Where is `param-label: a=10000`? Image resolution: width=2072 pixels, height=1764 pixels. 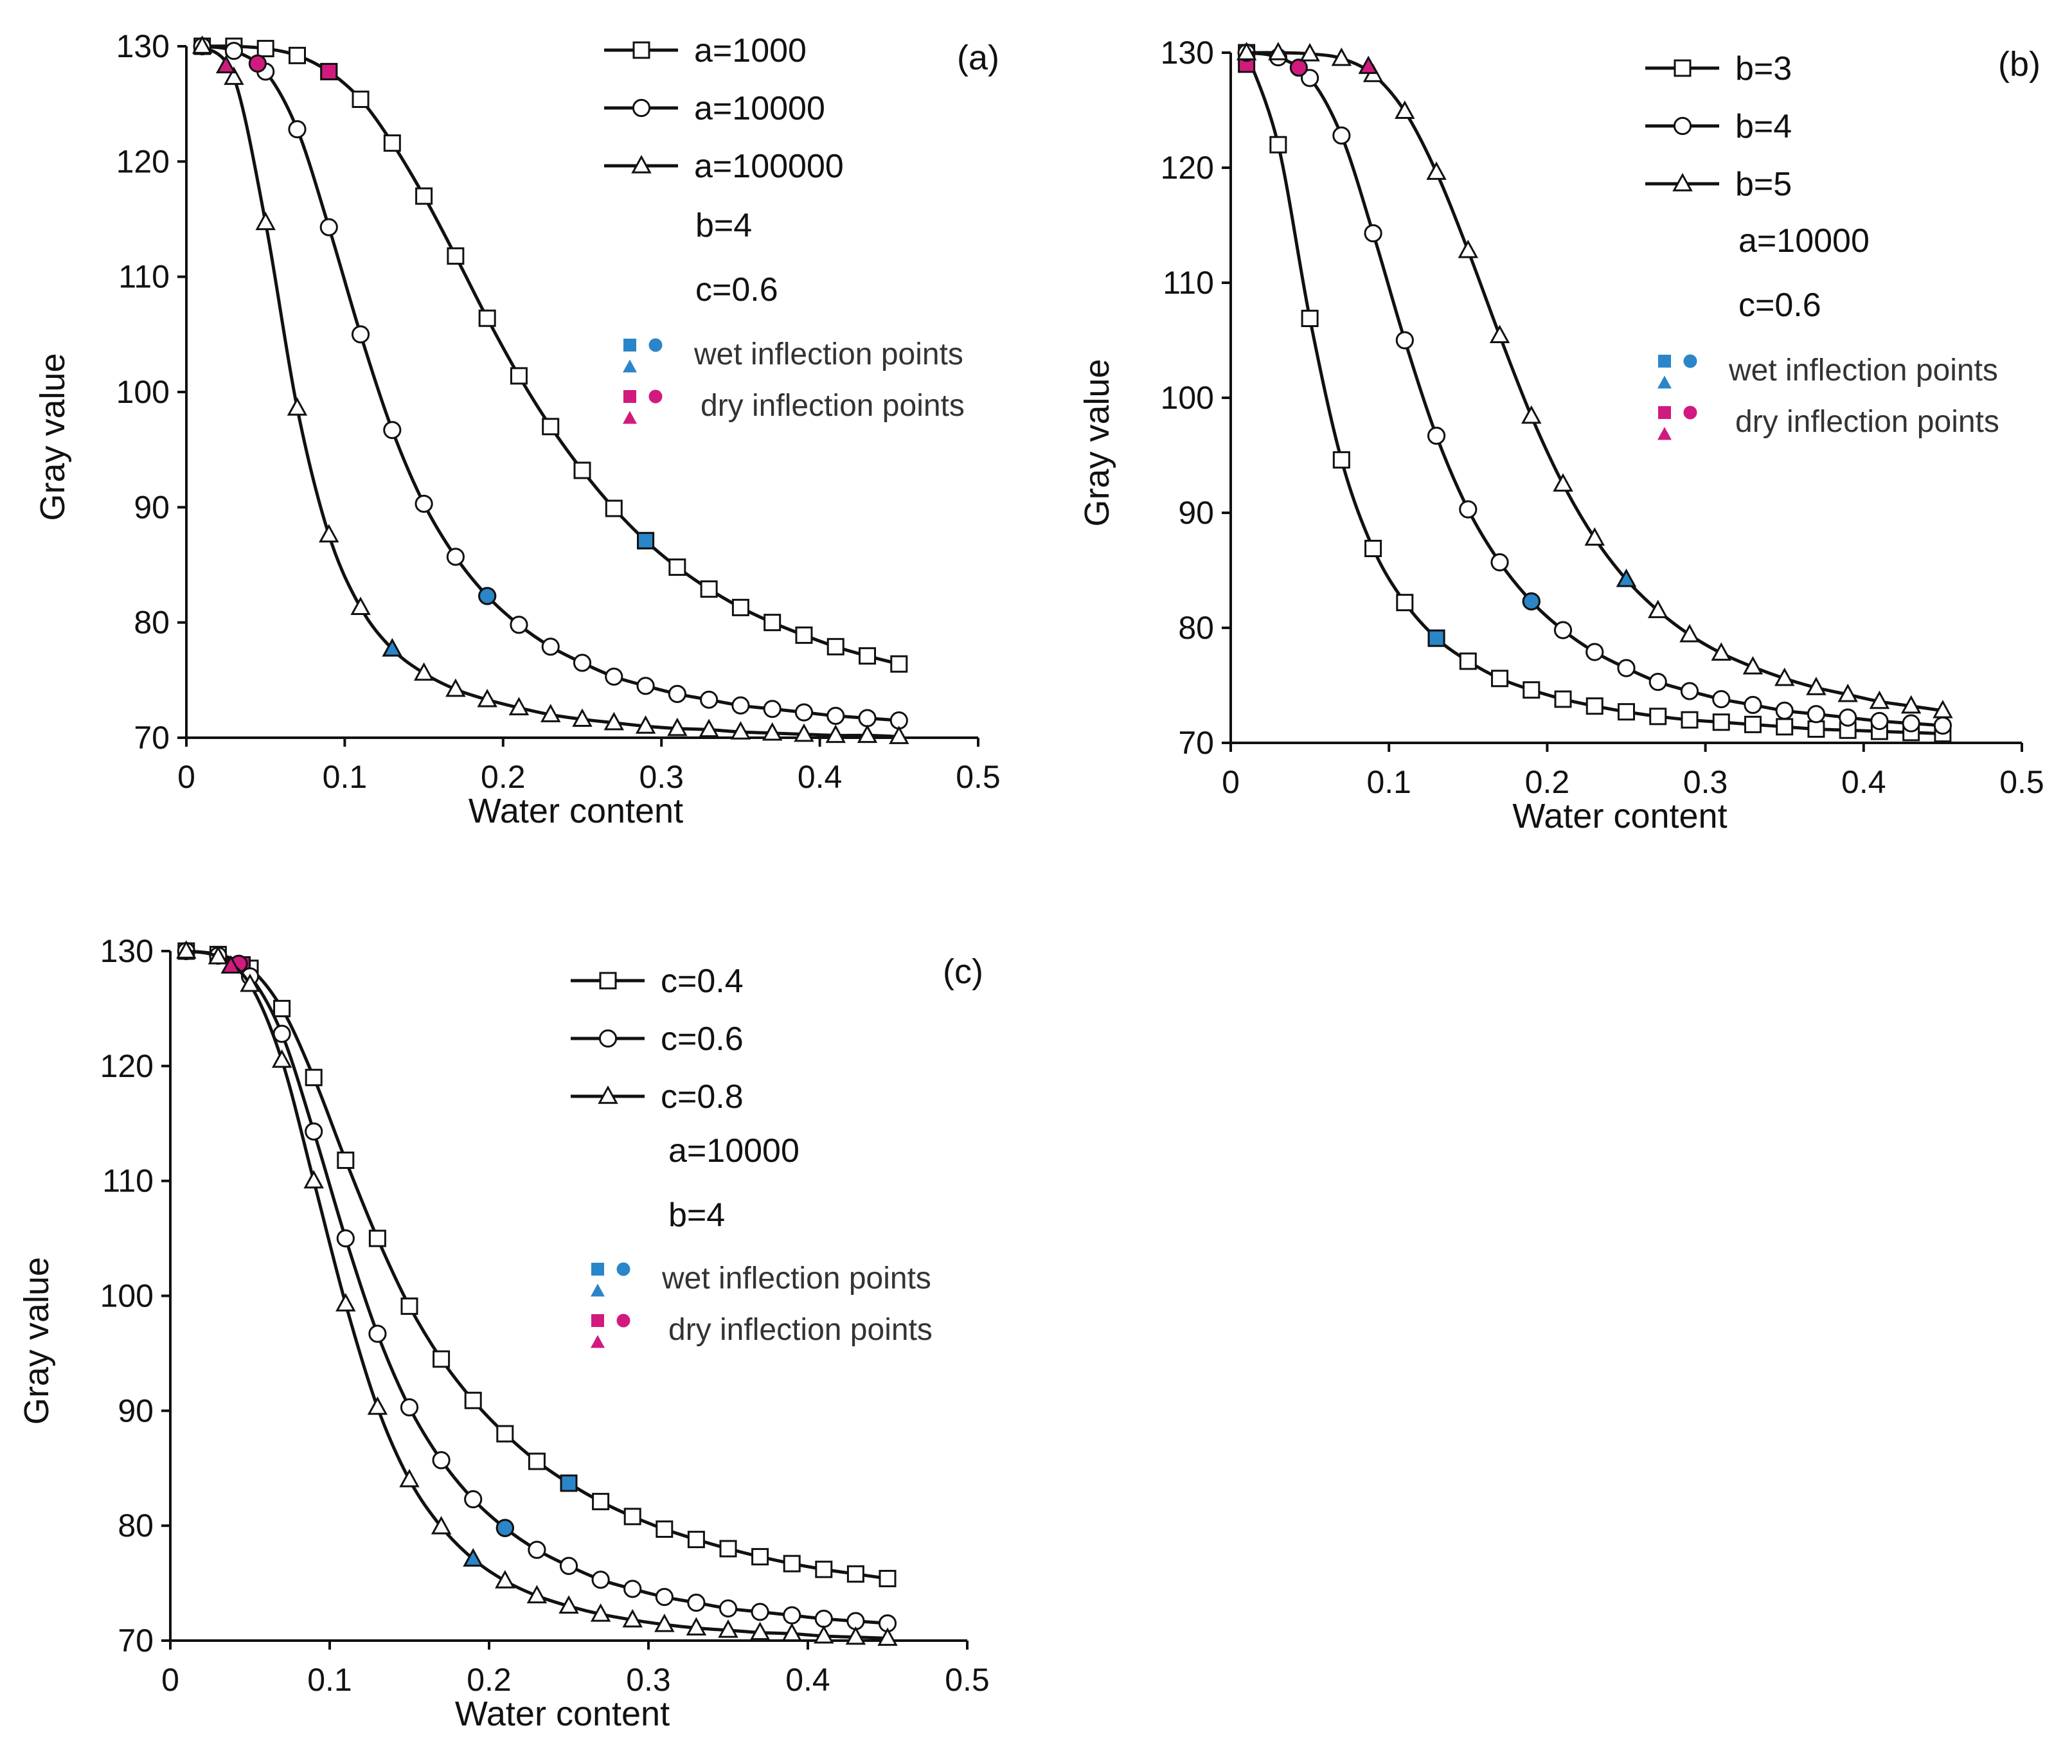 param-label: a=10000 is located at coordinates (733, 1151).